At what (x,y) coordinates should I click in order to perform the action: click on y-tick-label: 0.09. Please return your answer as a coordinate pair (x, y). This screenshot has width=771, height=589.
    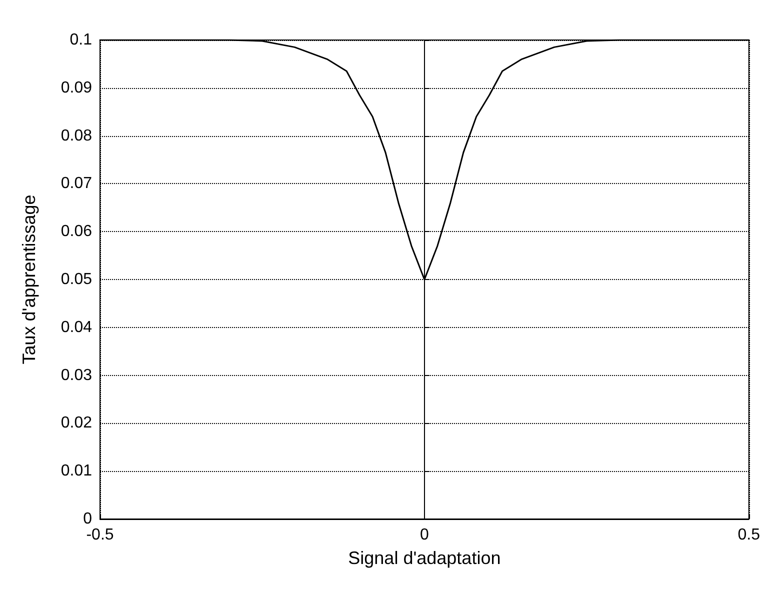
    Looking at the image, I should click on (76, 87).